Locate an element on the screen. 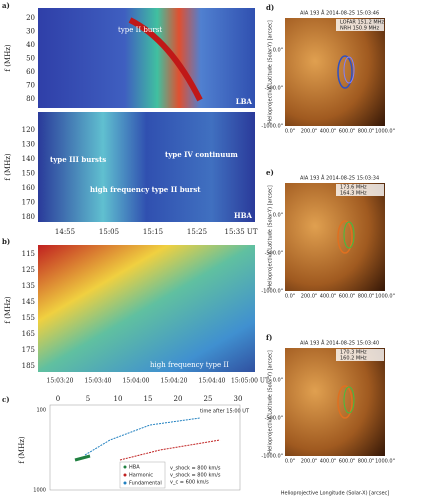 The width and height of the screenshot is (436, 496). c-plot-area is located at coordinates (145, 447).